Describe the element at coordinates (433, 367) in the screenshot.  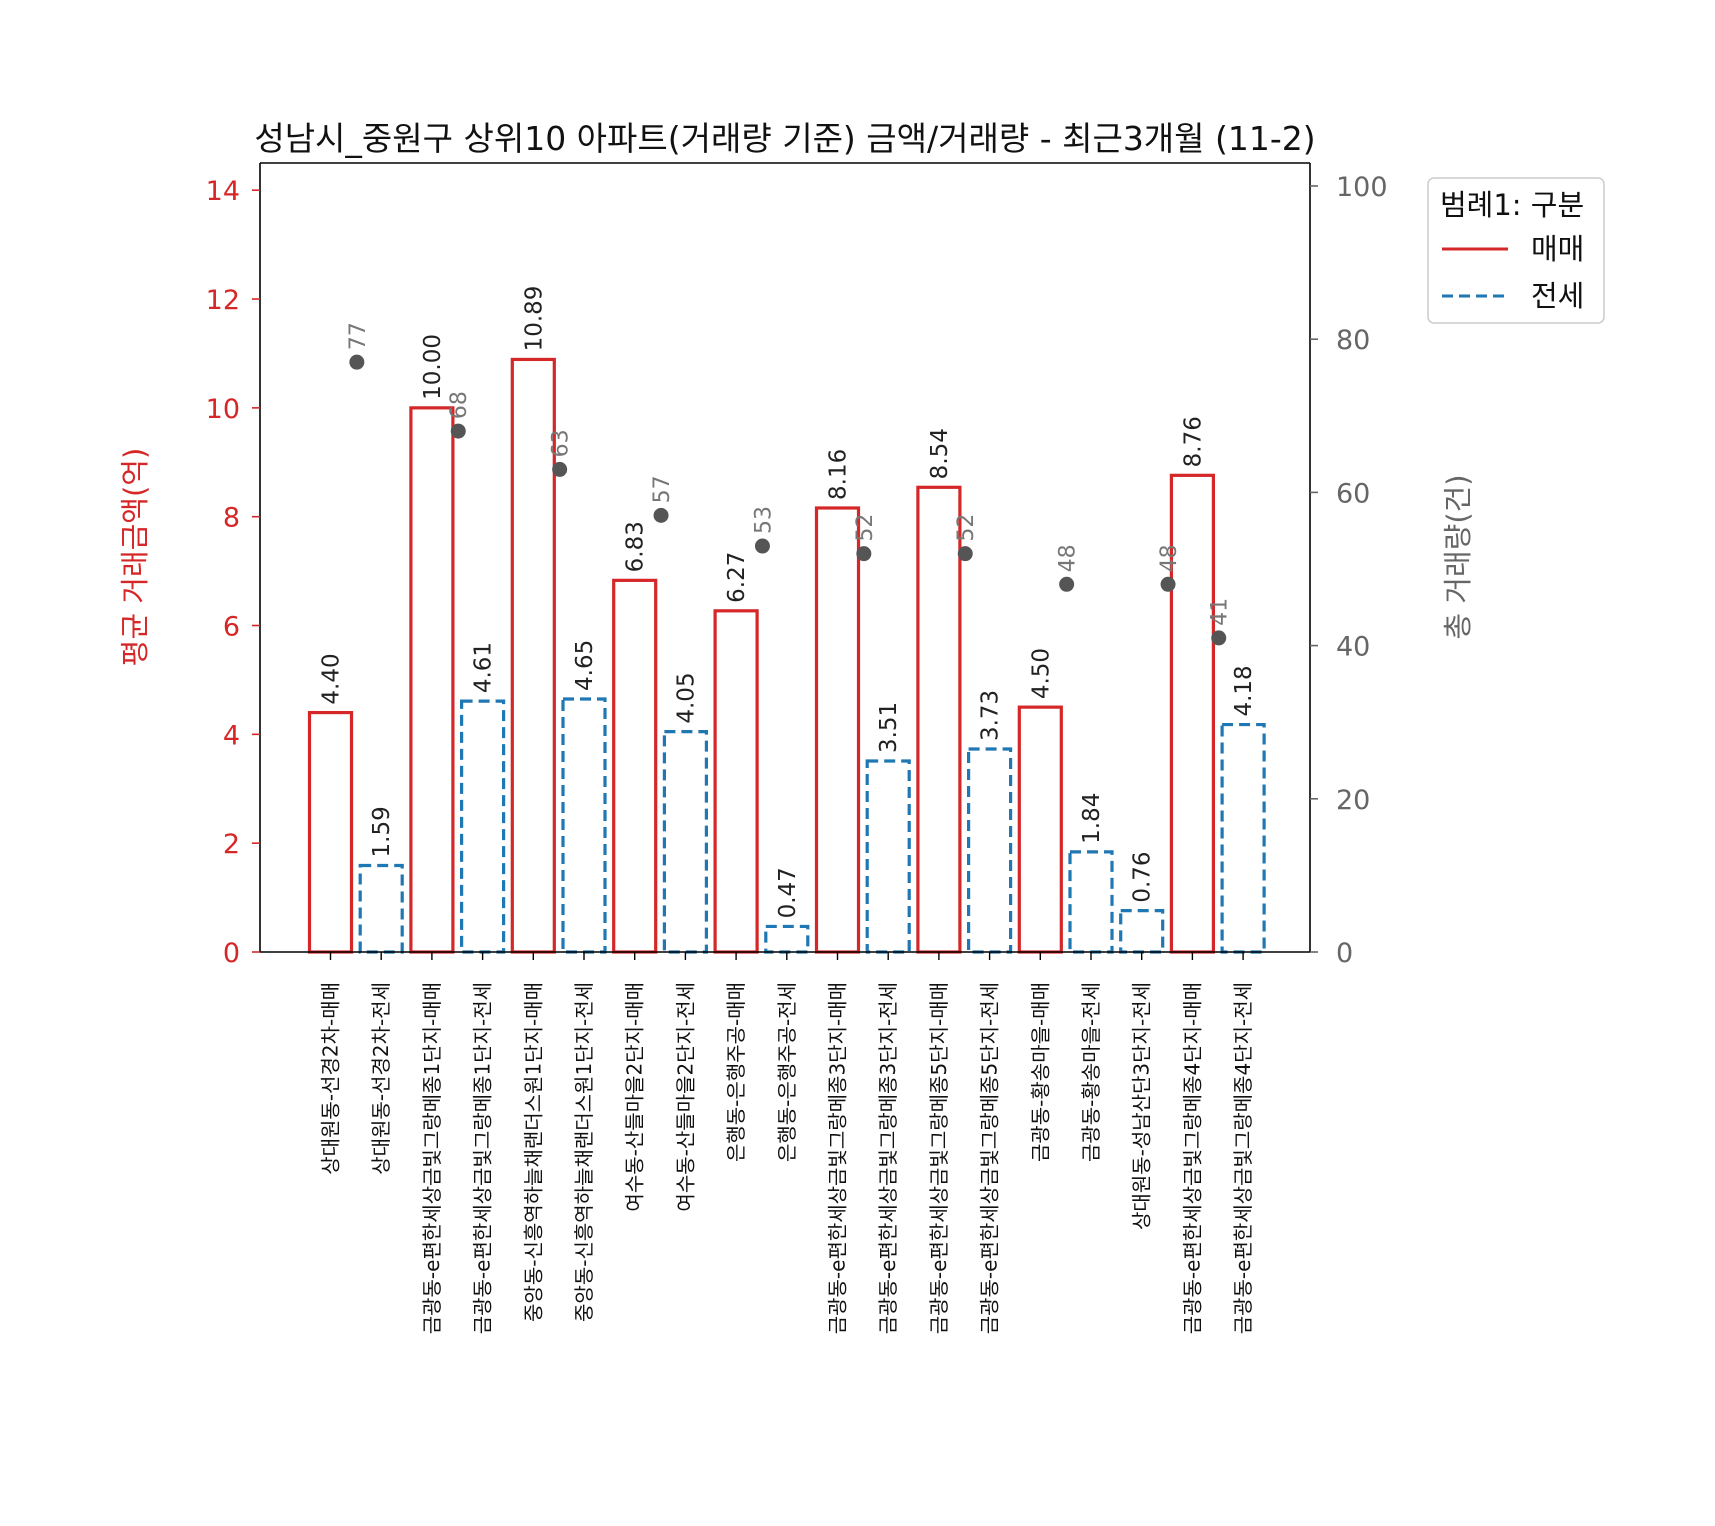
I see `bar-value-label: 10.00` at that location.